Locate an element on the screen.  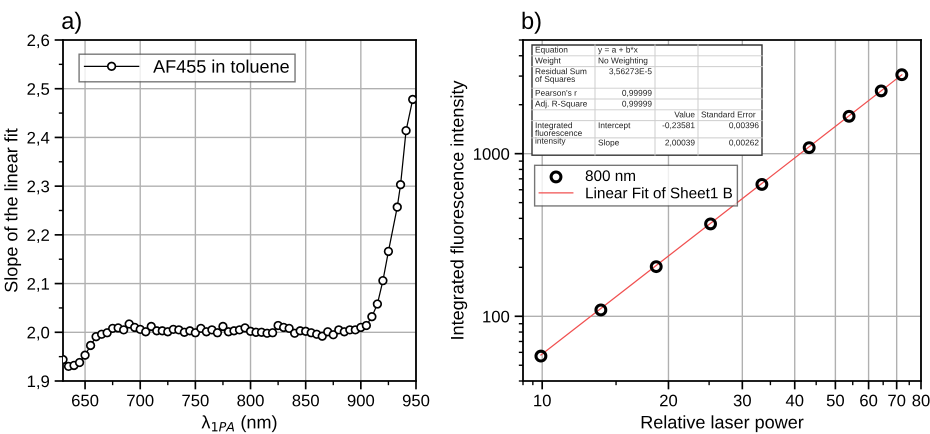
annotation: 3,56273E-5 is located at coordinates (630, 72).